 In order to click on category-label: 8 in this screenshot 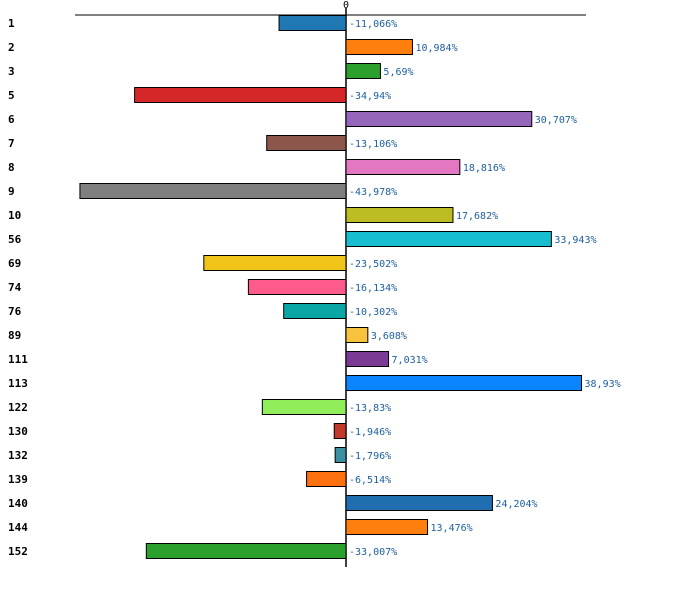, I will do `click(11, 167)`.